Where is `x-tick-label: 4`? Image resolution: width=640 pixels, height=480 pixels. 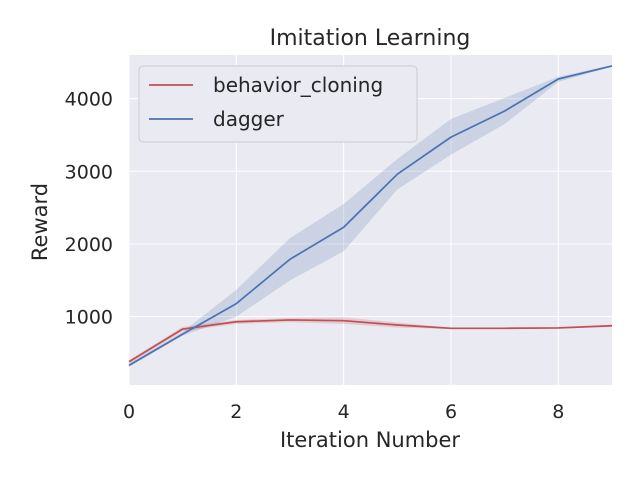 x-tick-label: 4 is located at coordinates (344, 412).